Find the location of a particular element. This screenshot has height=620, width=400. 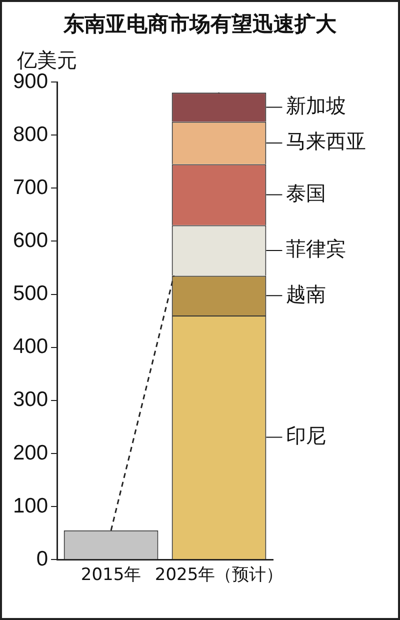

chart-title: 东南亚电商市场有望迅速扩大 is located at coordinates (200, 24).